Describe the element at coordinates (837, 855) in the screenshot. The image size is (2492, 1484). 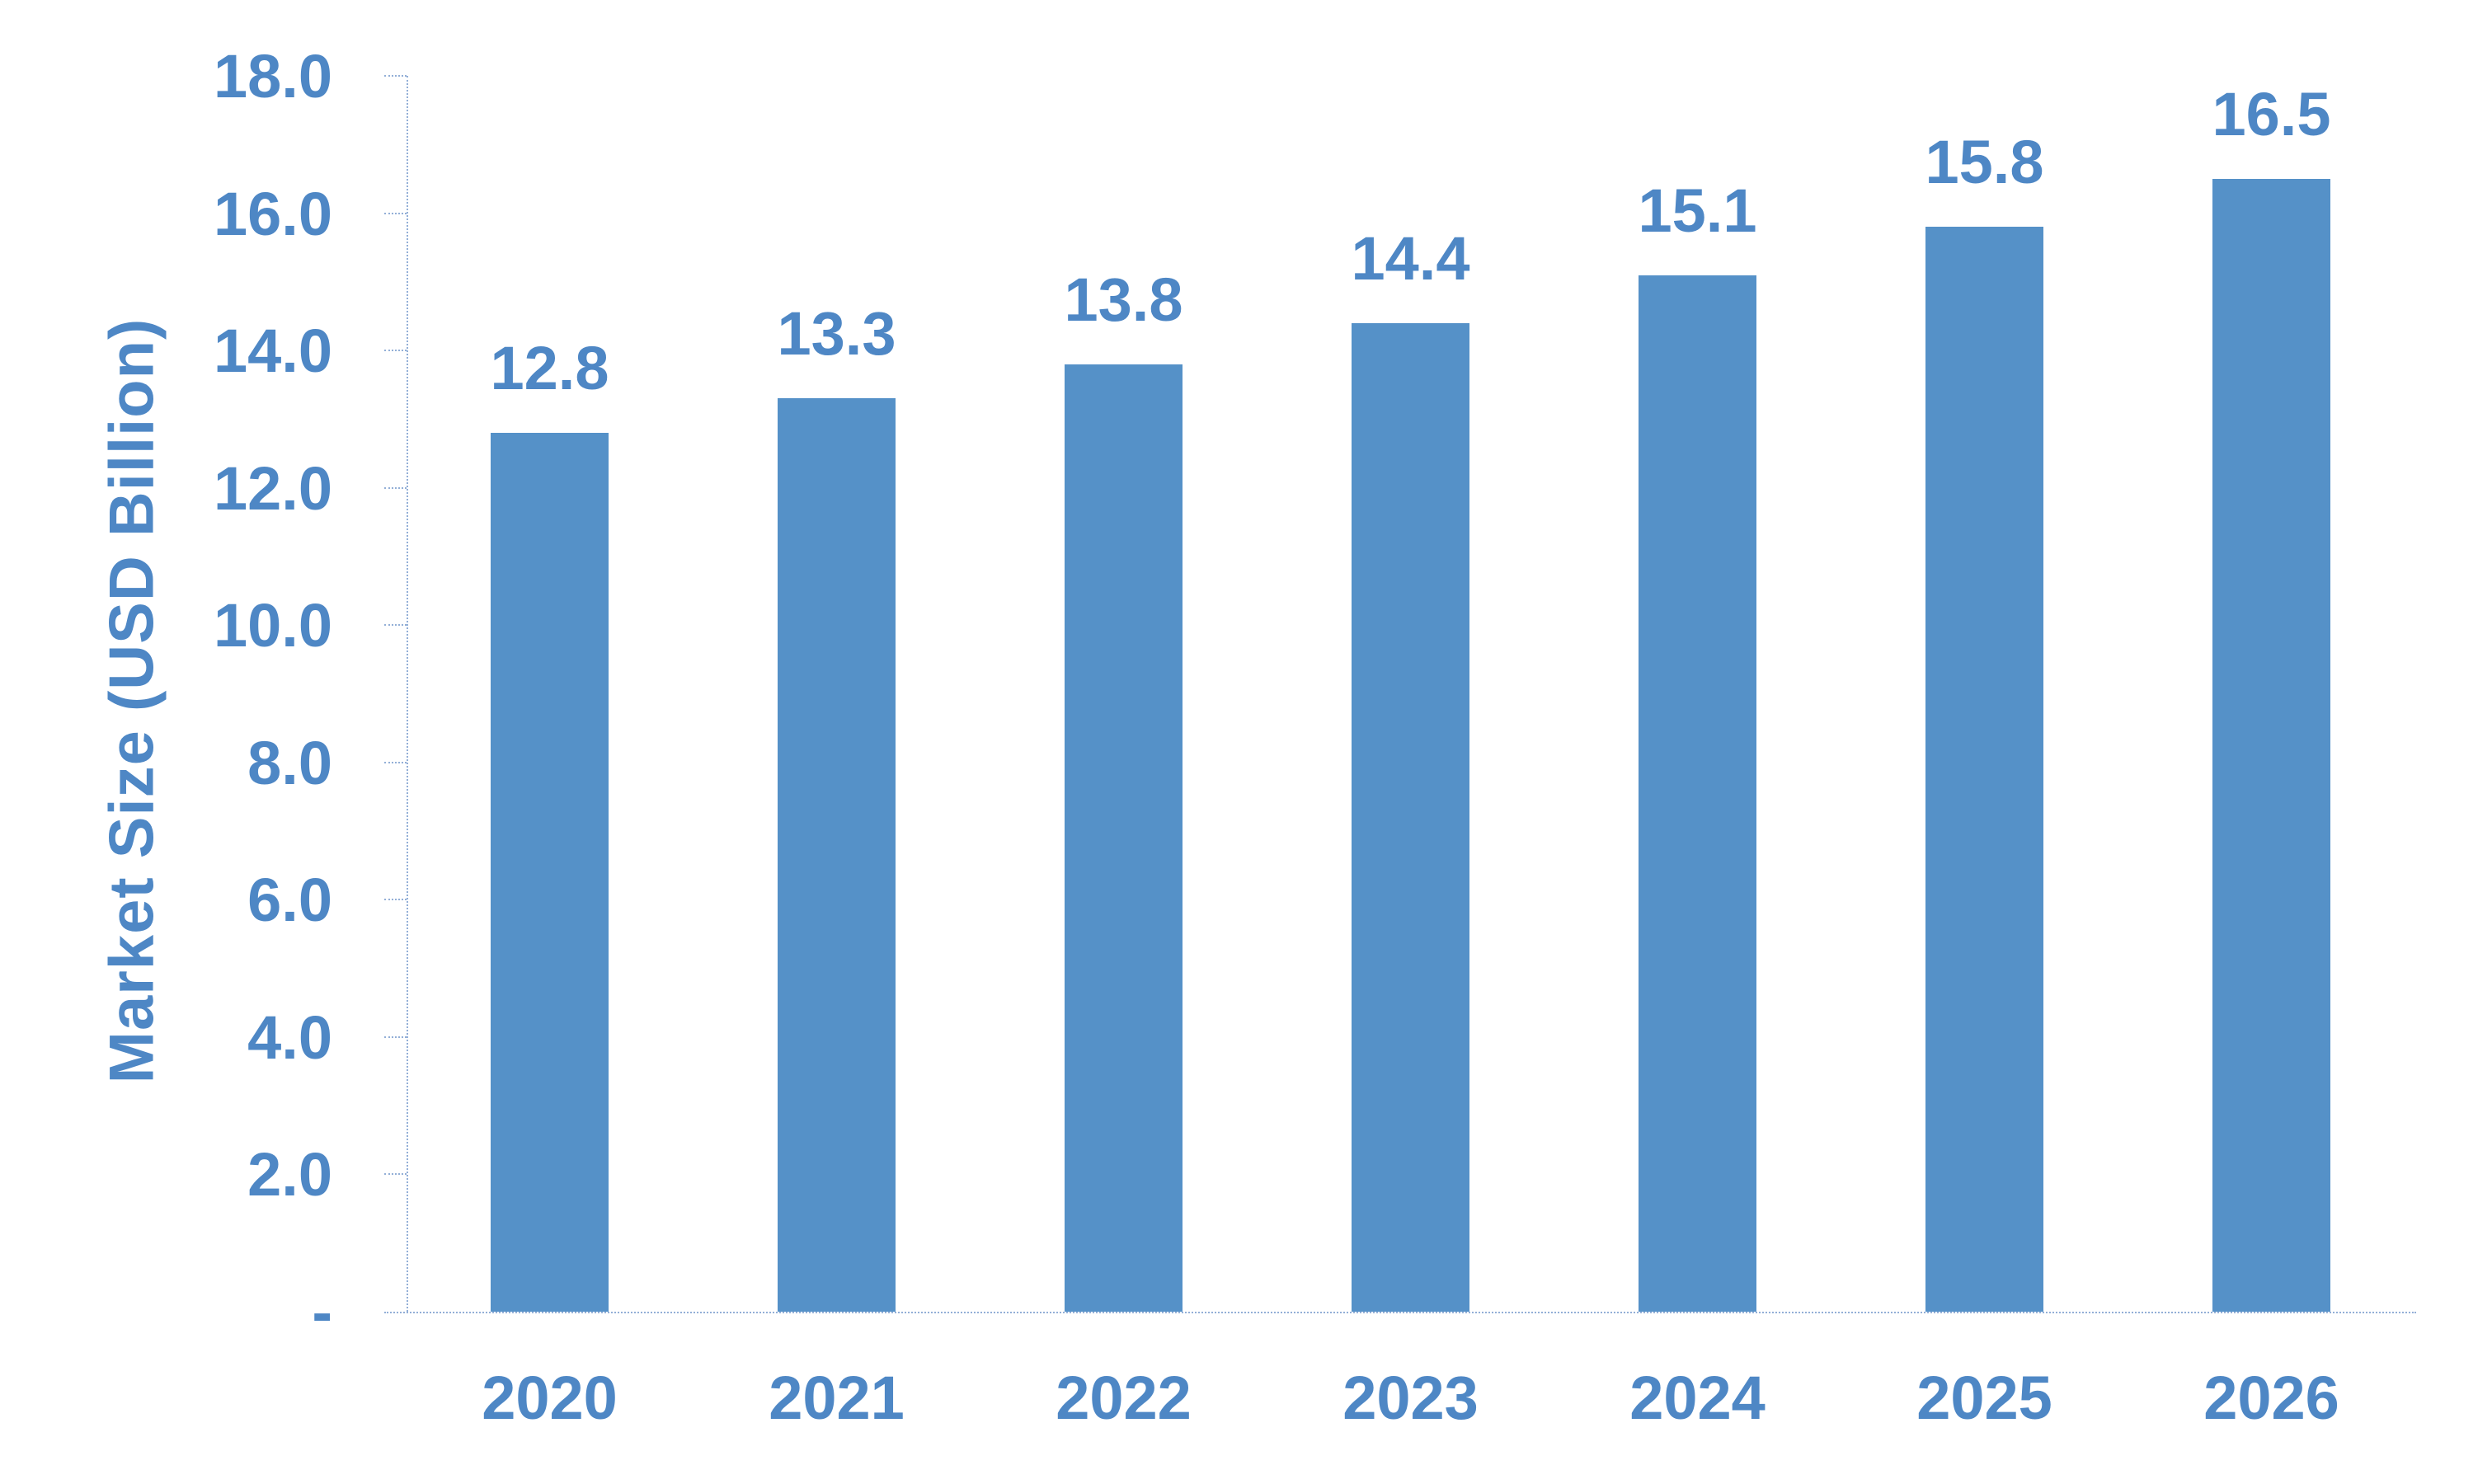
I see `bar-2021` at that location.